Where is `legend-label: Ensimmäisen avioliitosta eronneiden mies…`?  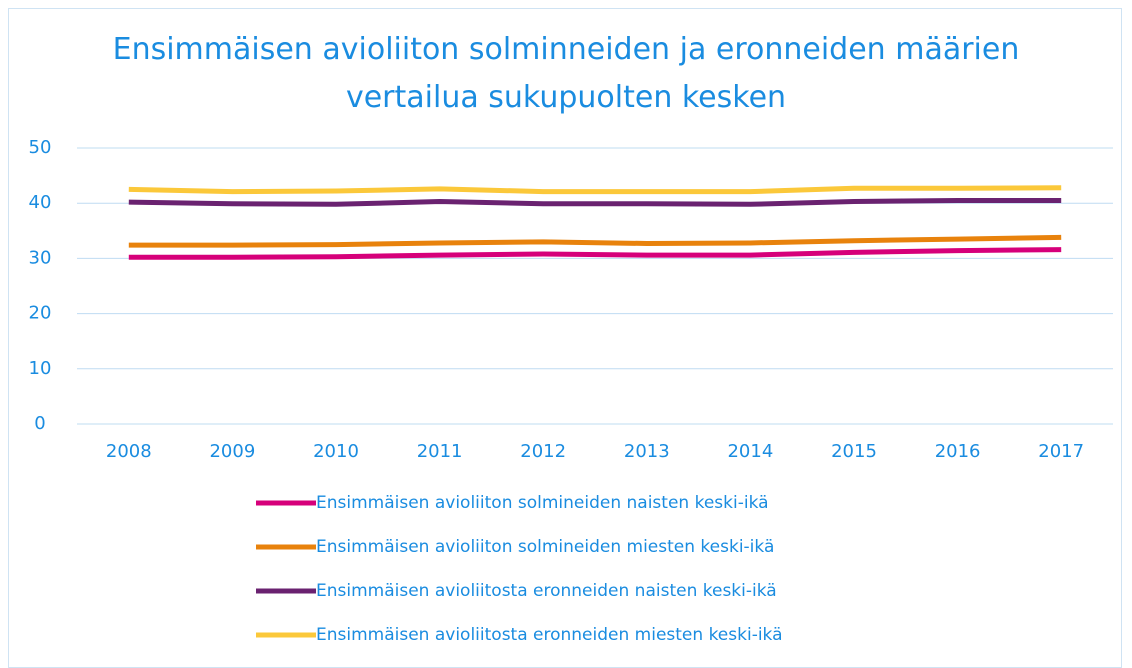
legend-label: Ensimmäisen avioliitosta eronneiden mies… is located at coordinates (549, 635).